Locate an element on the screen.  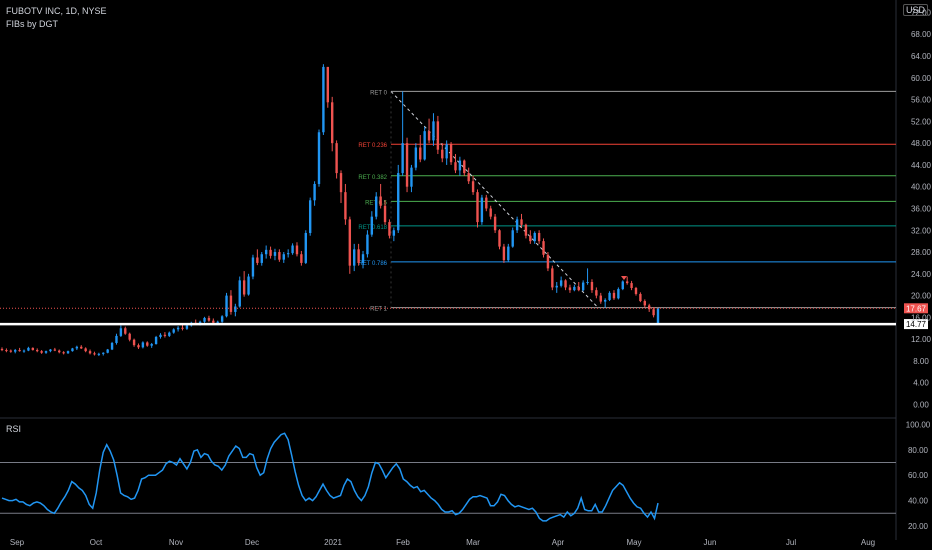
fib-label: RET 0 is located at coordinates (379, 93).